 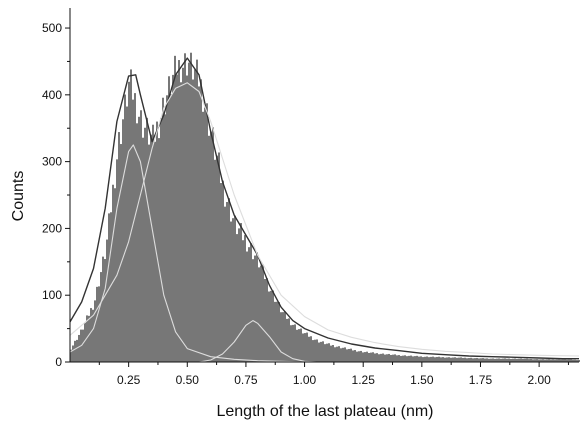 What do you see at coordinates (481, 380) in the screenshot?
I see `x-tick-label: 1.75` at bounding box center [481, 380].